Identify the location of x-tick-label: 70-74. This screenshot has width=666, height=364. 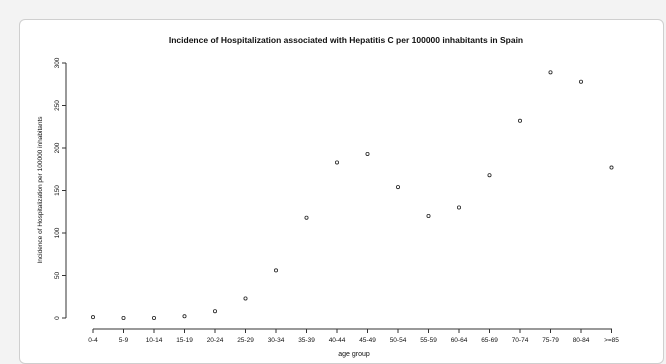
(520, 340).